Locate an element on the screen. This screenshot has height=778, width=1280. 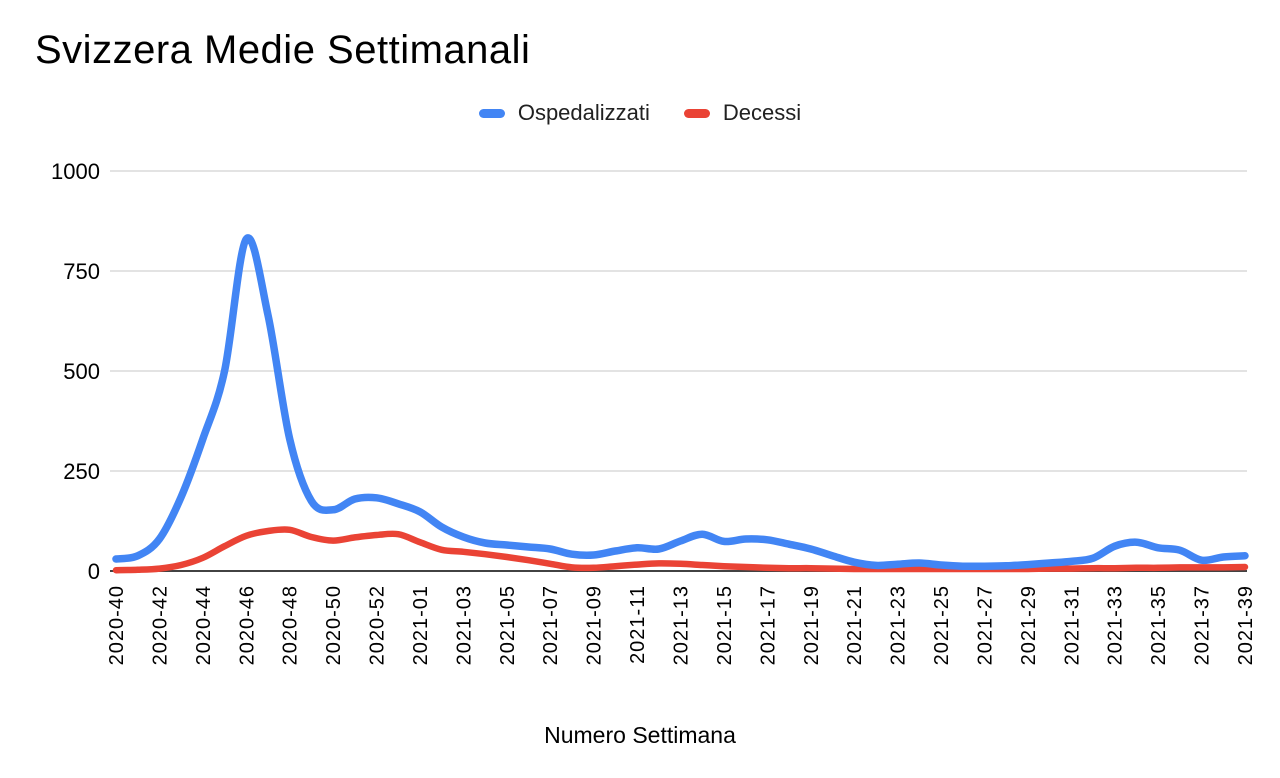
x-tick-label: 2020-44 is located at coordinates (204, 625).